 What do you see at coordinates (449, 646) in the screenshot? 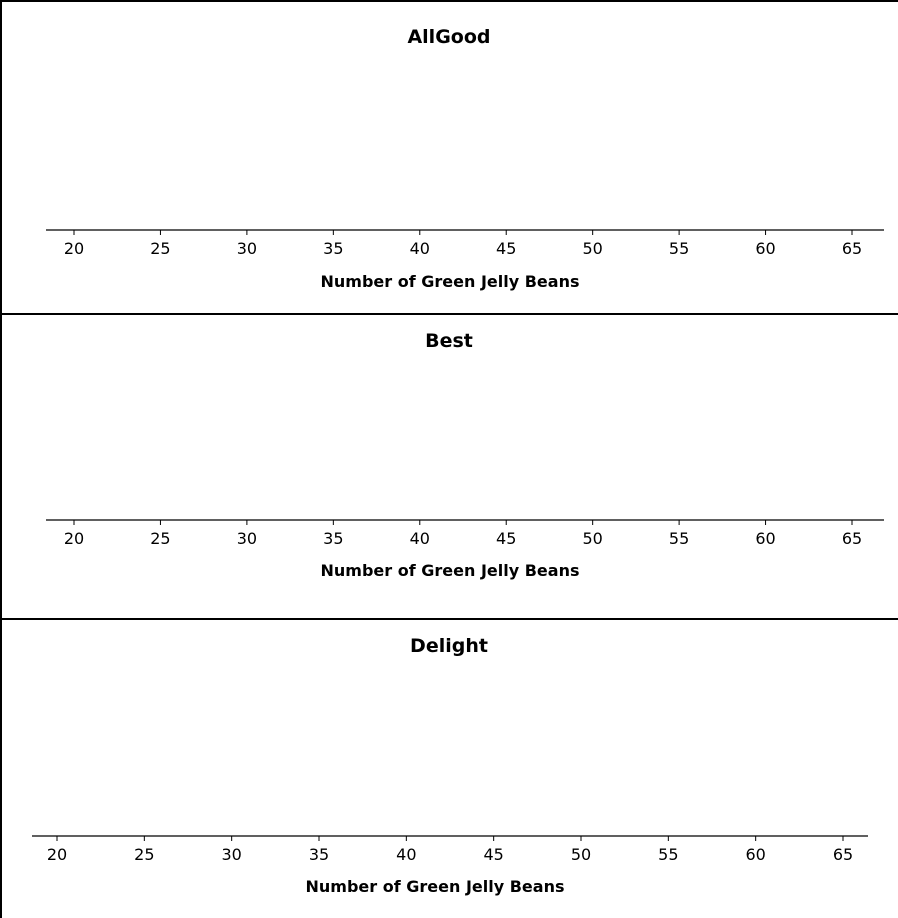
I see `panel-title: Delight` at bounding box center [449, 646].